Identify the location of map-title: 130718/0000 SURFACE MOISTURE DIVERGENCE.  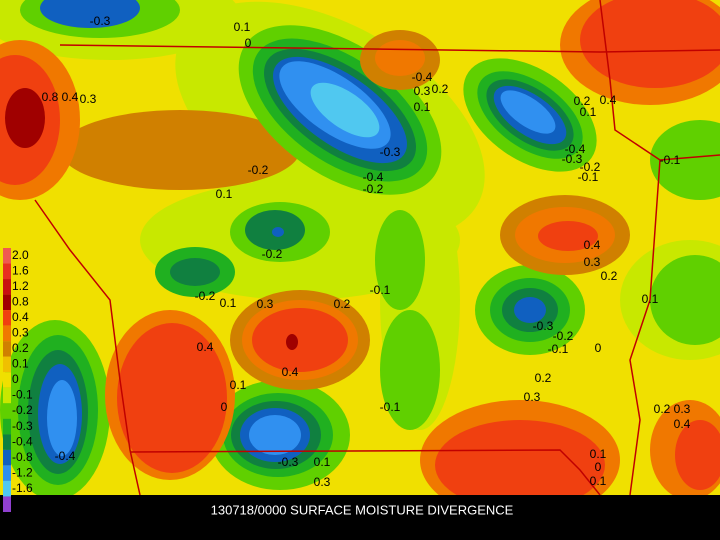
(362, 509).